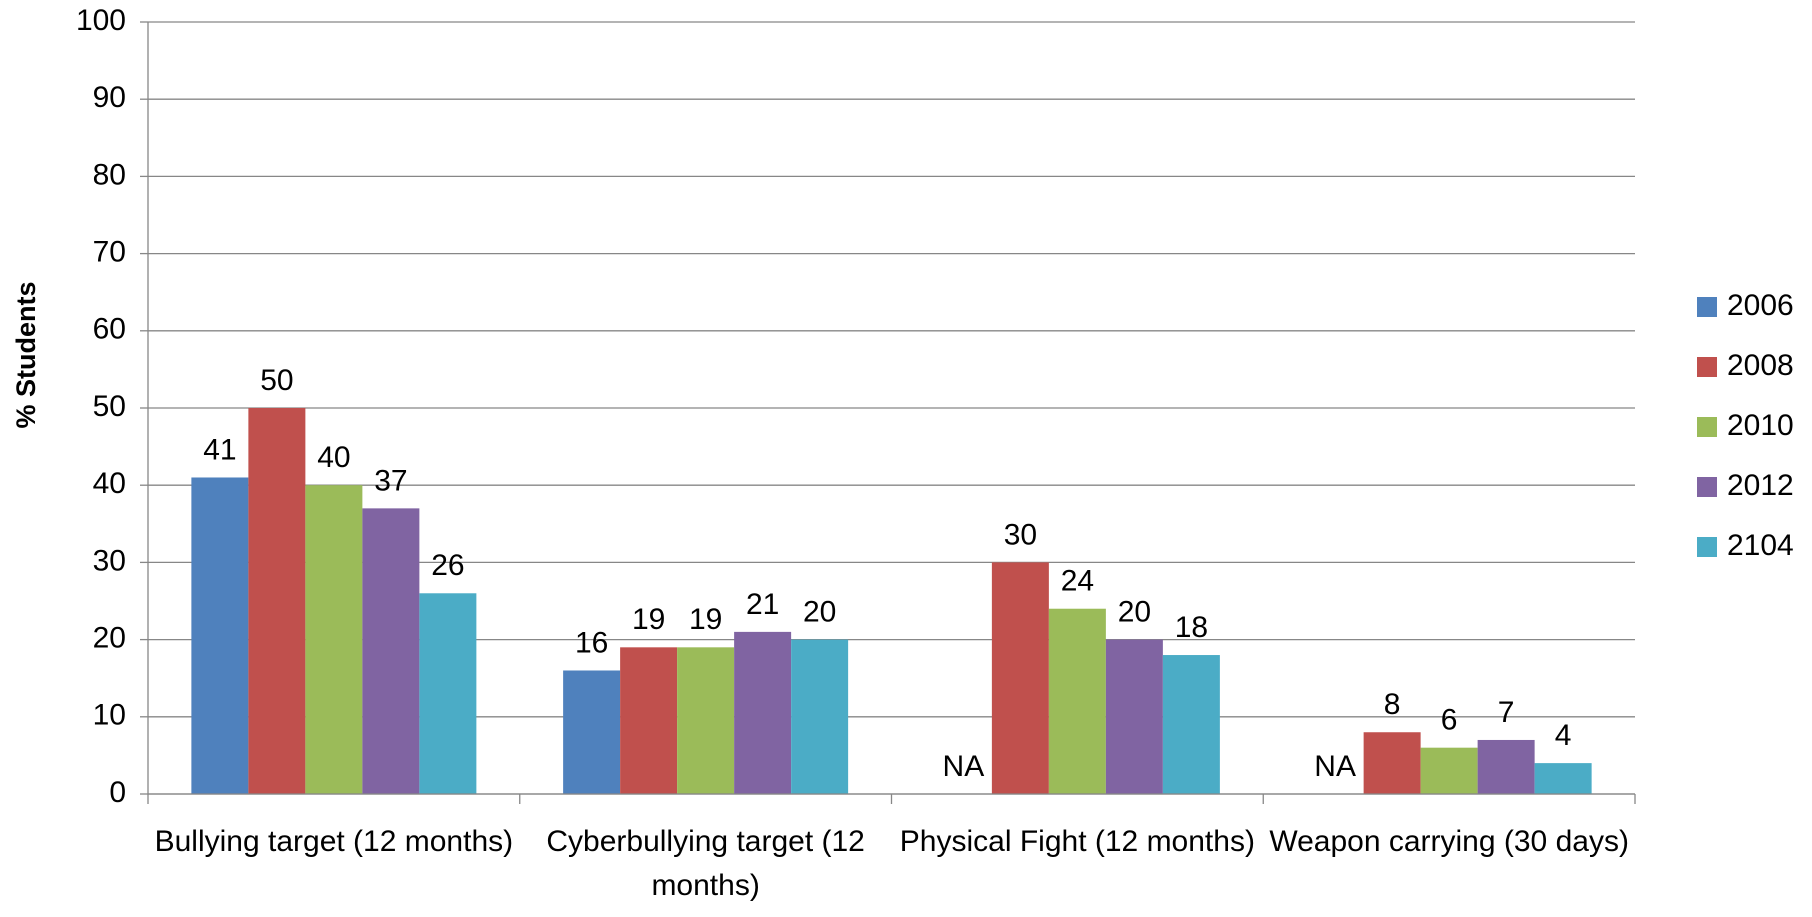  I want to click on y-tick-label: 60, so click(109, 329).